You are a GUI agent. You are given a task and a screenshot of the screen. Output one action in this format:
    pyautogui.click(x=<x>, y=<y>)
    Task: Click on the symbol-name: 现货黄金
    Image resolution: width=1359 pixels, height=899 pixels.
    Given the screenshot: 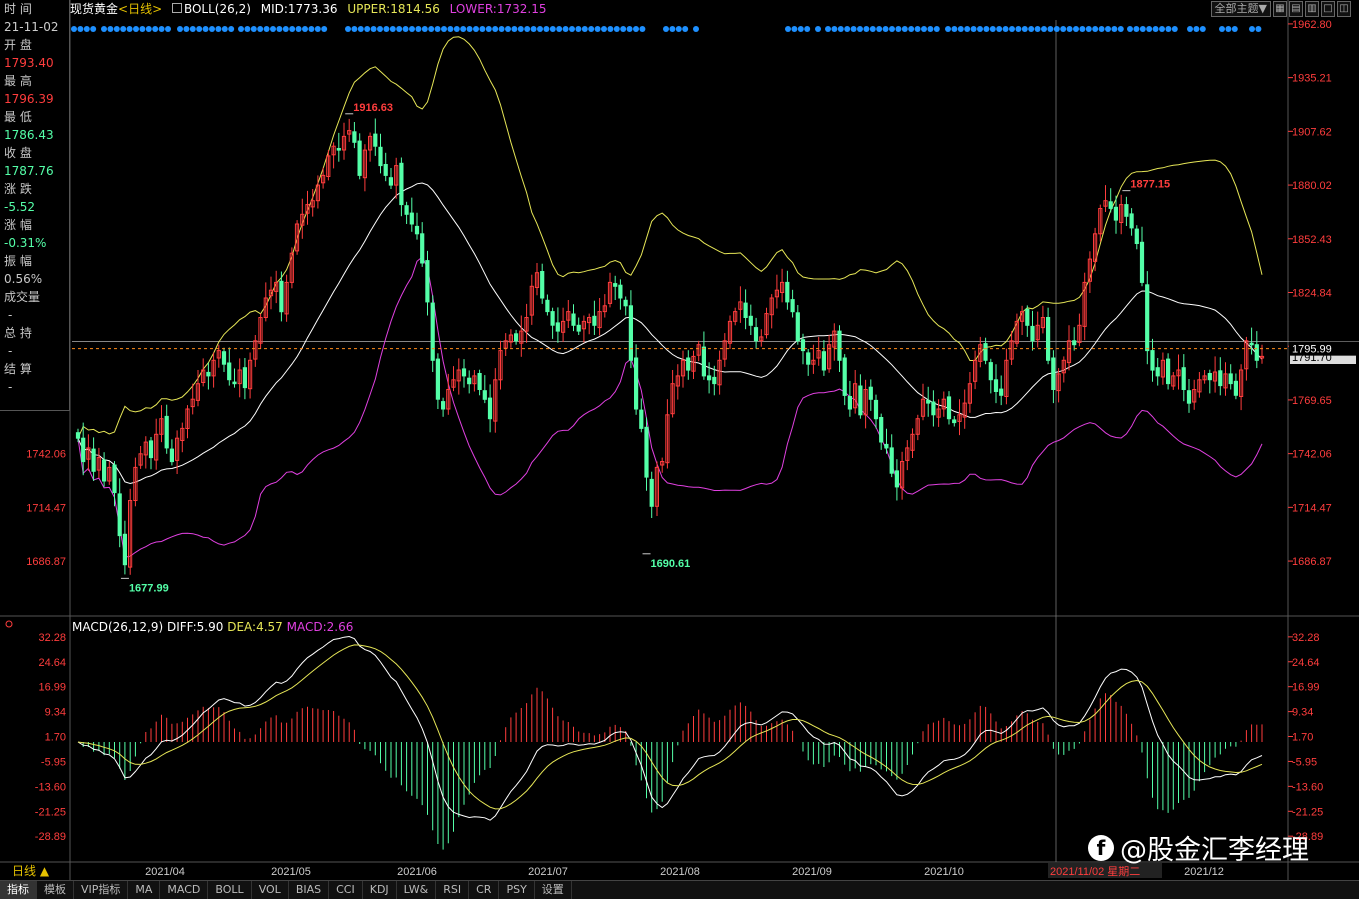 What is the action you would take?
    pyautogui.click(x=94, y=9)
    